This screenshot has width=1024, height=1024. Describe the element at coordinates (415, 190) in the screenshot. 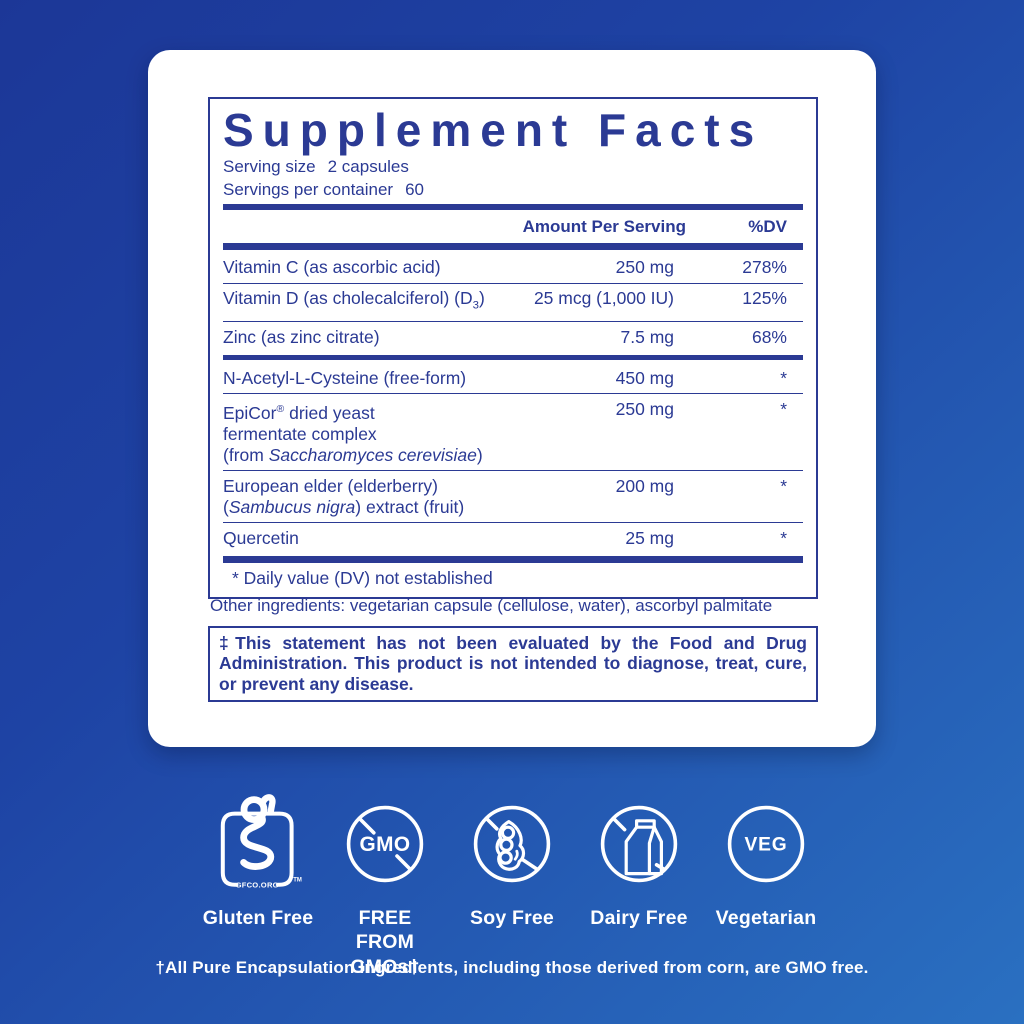

I see `servings-value: 60` at that location.